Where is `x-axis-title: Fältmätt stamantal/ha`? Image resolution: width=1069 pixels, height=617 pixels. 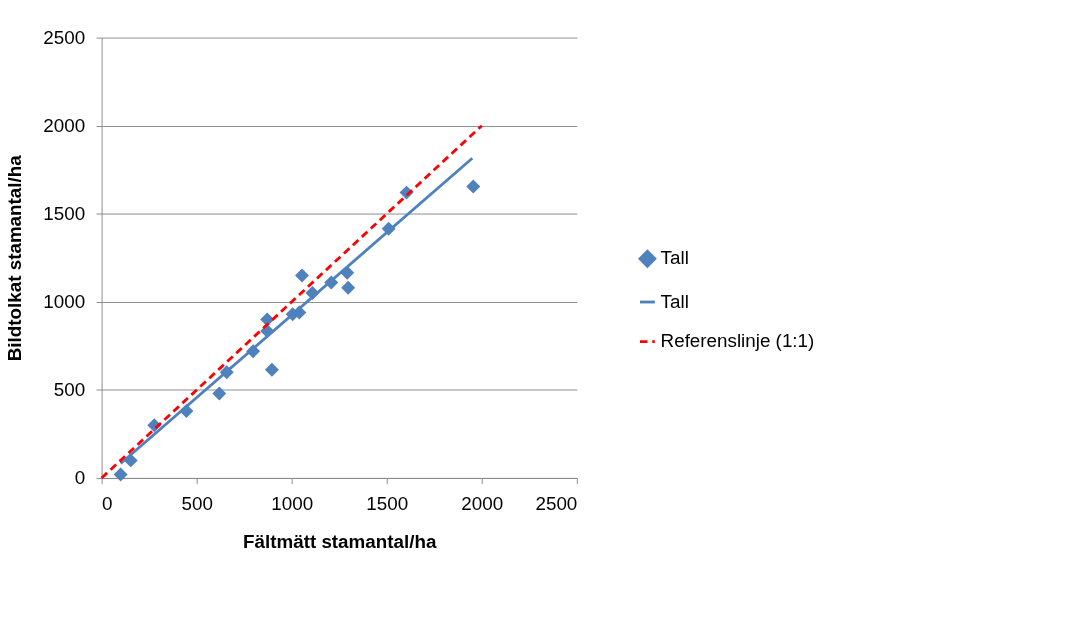 x-axis-title: Fältmätt stamantal/ha is located at coordinates (340, 542).